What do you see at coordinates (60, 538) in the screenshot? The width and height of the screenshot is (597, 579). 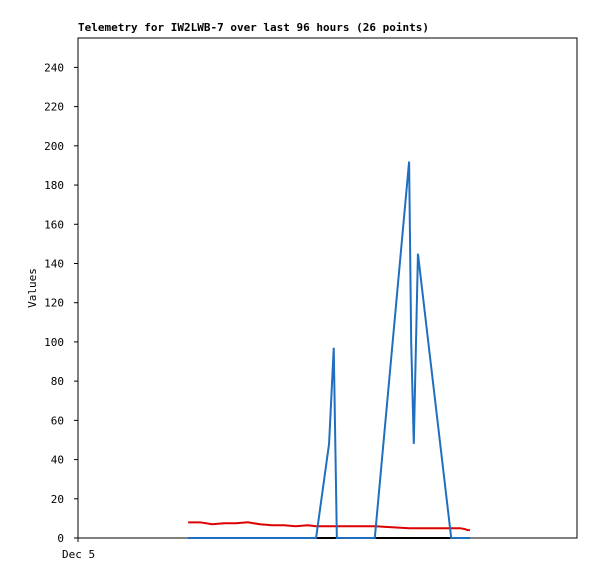 I see `y-tick-label: 0` at bounding box center [60, 538].